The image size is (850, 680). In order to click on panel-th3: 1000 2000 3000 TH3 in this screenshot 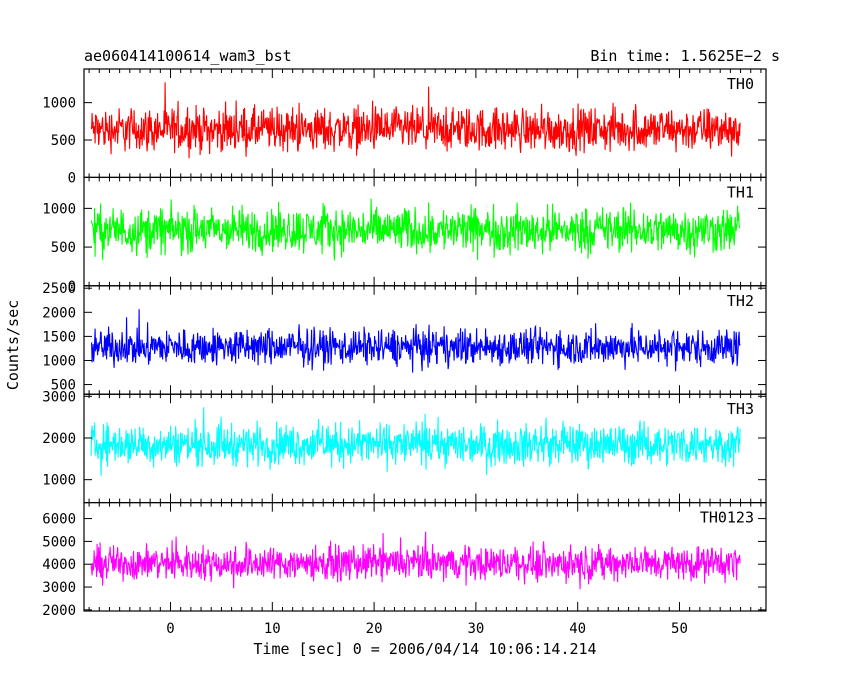, I will do `click(404, 446)`.